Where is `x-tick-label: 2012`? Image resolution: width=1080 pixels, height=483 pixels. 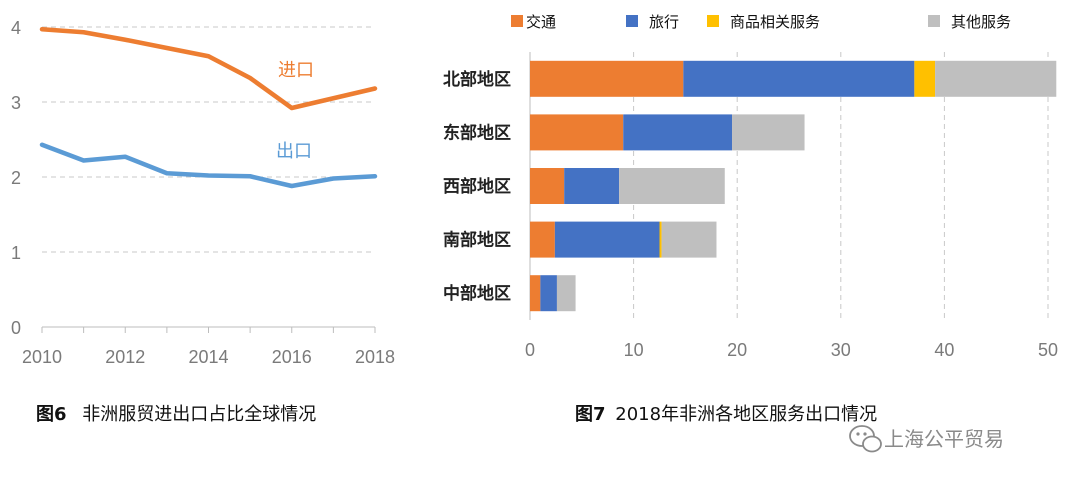 x-tick-label: 2012 is located at coordinates (125, 357).